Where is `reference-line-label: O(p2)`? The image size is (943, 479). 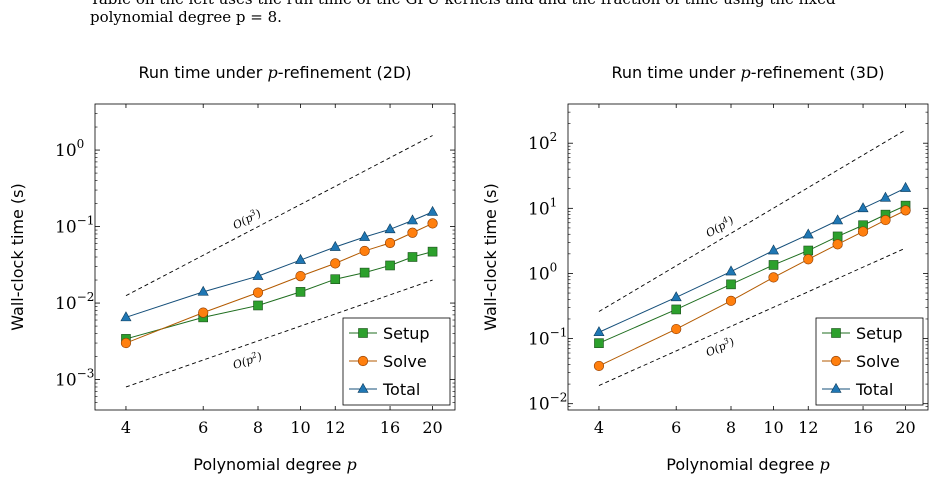 reference-line-label: O(p2) is located at coordinates (247, 360).